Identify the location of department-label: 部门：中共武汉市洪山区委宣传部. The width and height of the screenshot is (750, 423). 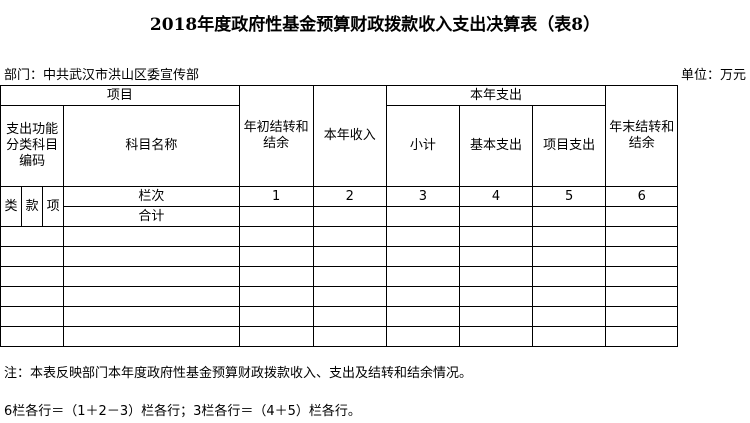
(102, 75).